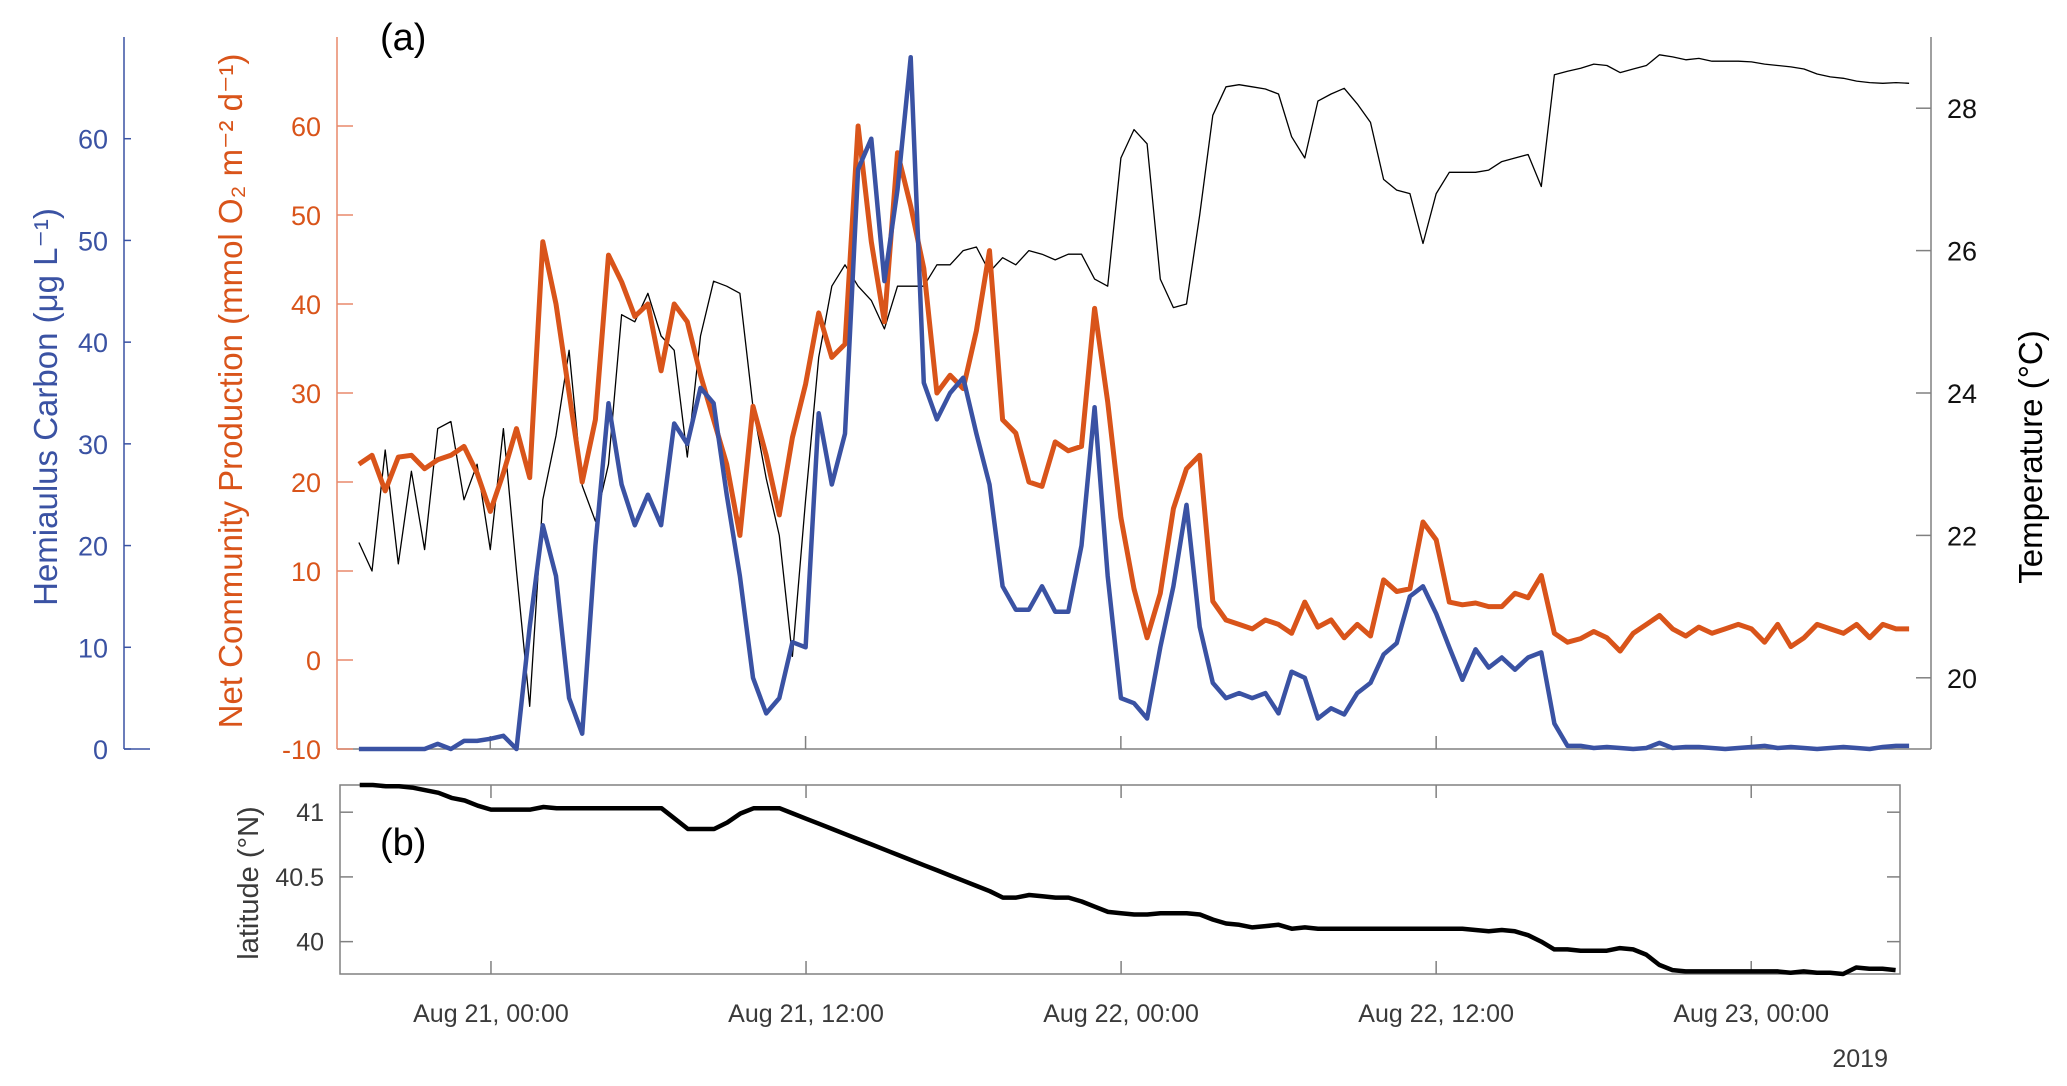  Describe the element at coordinates (1962, 394) in the screenshot. I see `temperature-tick-label: 24` at that location.